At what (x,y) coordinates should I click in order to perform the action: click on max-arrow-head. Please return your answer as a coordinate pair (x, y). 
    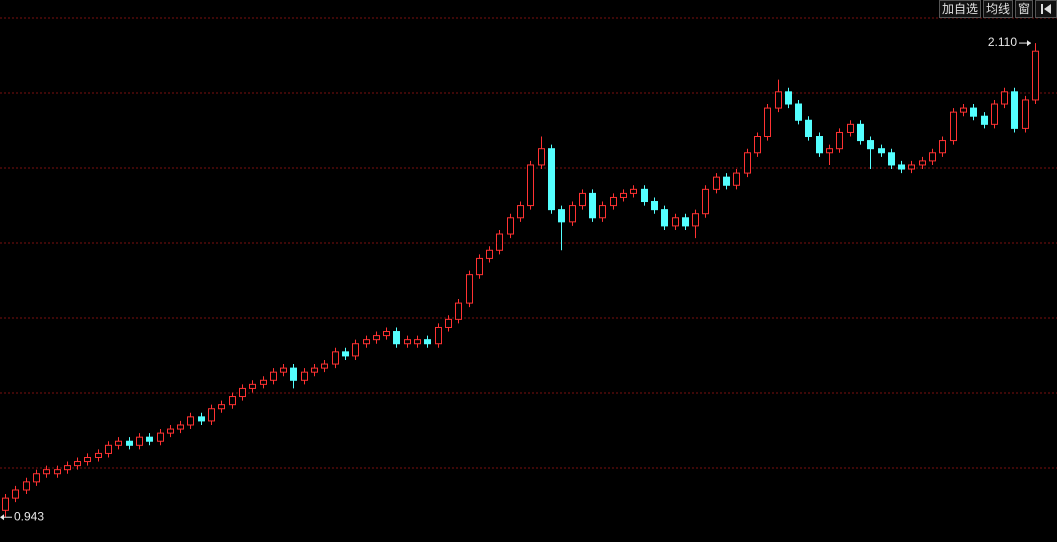
    Looking at the image, I should click on (1029, 43).